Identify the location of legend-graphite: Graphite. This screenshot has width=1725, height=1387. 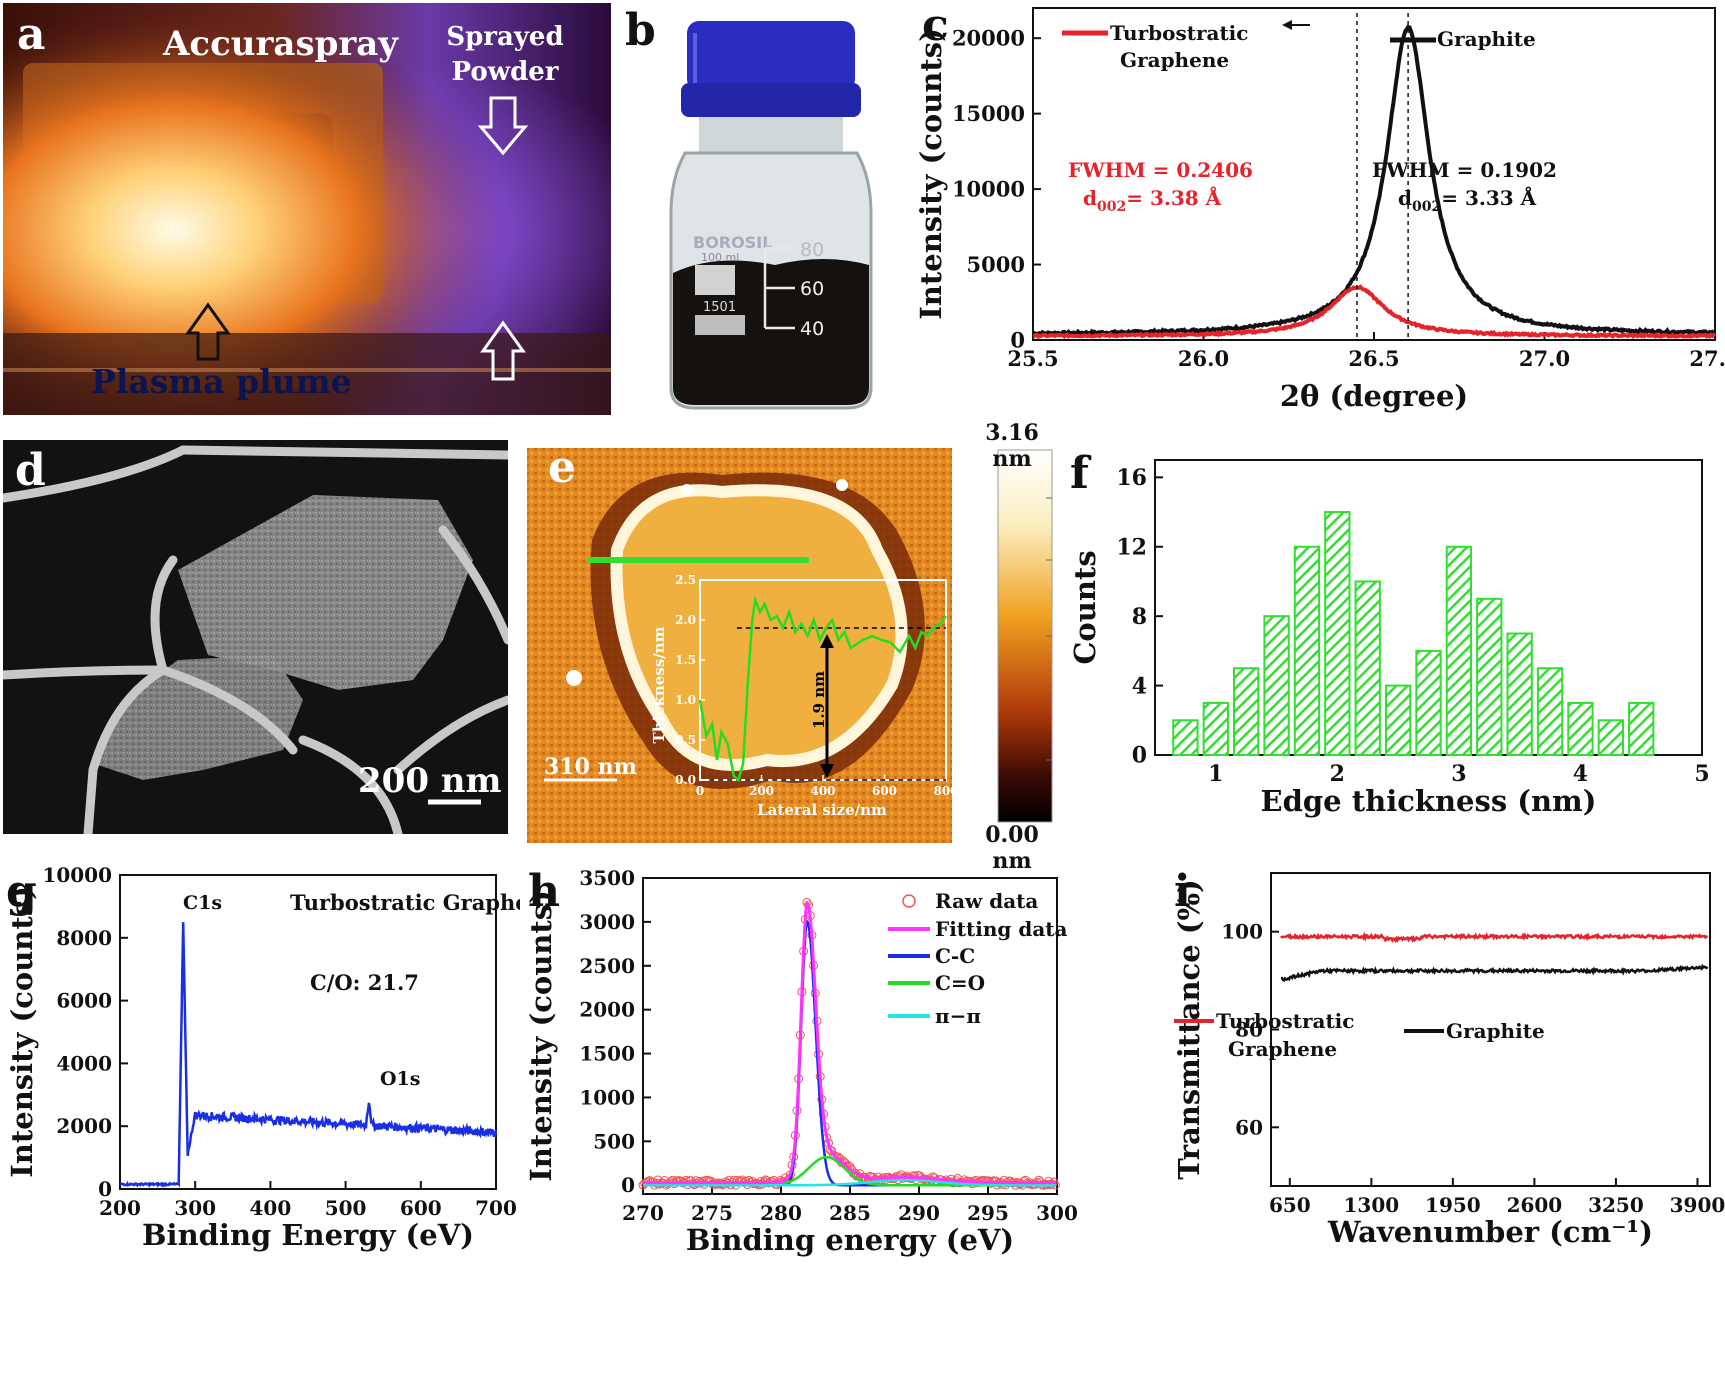
(1486, 39).